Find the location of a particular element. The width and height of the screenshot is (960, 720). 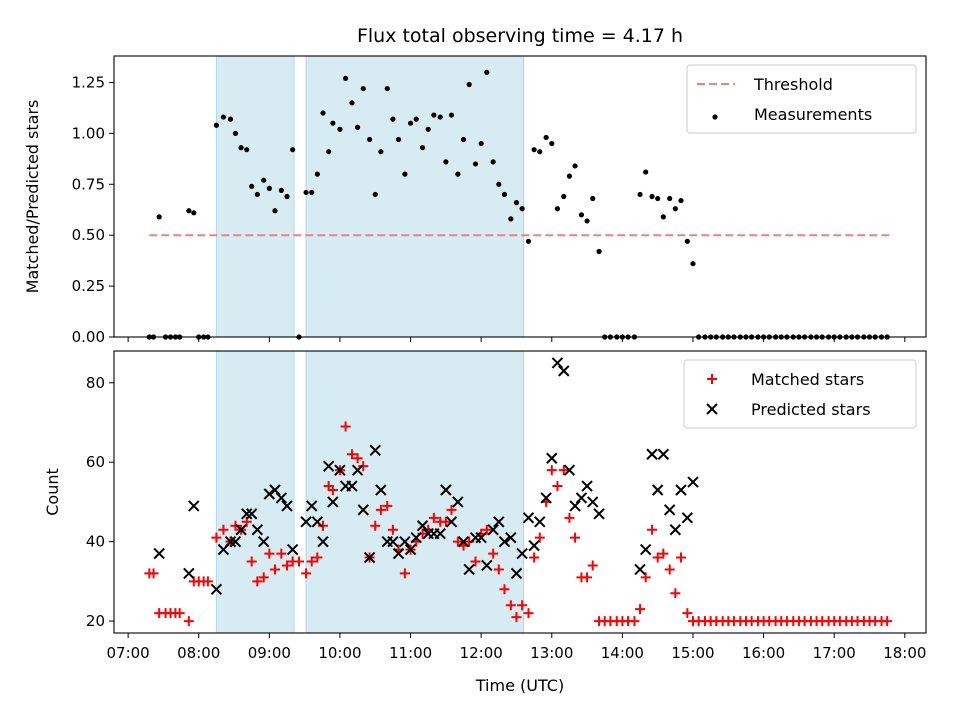

y-tick-label: 1.00 is located at coordinates (88, 133).